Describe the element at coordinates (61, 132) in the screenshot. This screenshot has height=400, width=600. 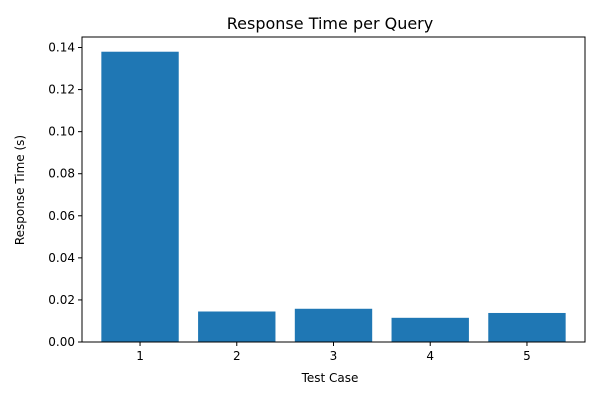
I see `y-tick-label: 0.10` at that location.